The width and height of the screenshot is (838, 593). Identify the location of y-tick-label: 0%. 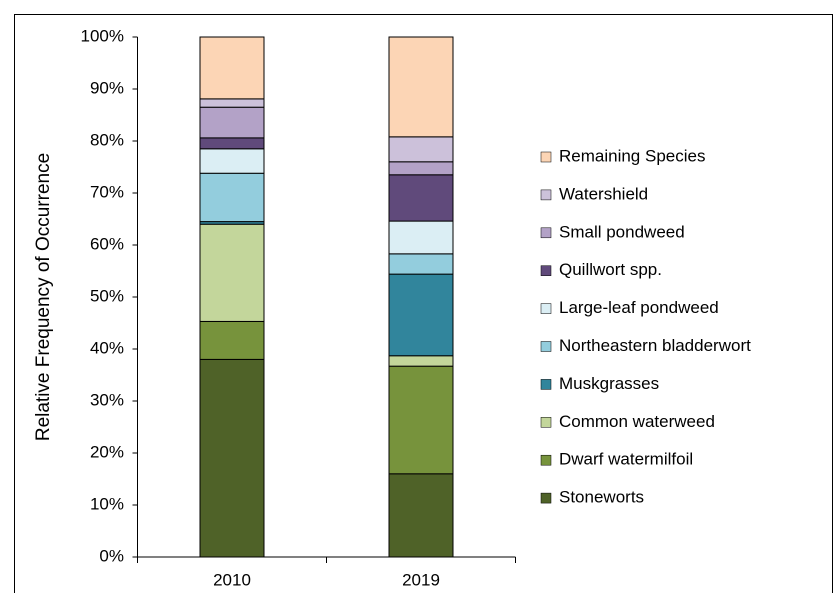
(111, 555).